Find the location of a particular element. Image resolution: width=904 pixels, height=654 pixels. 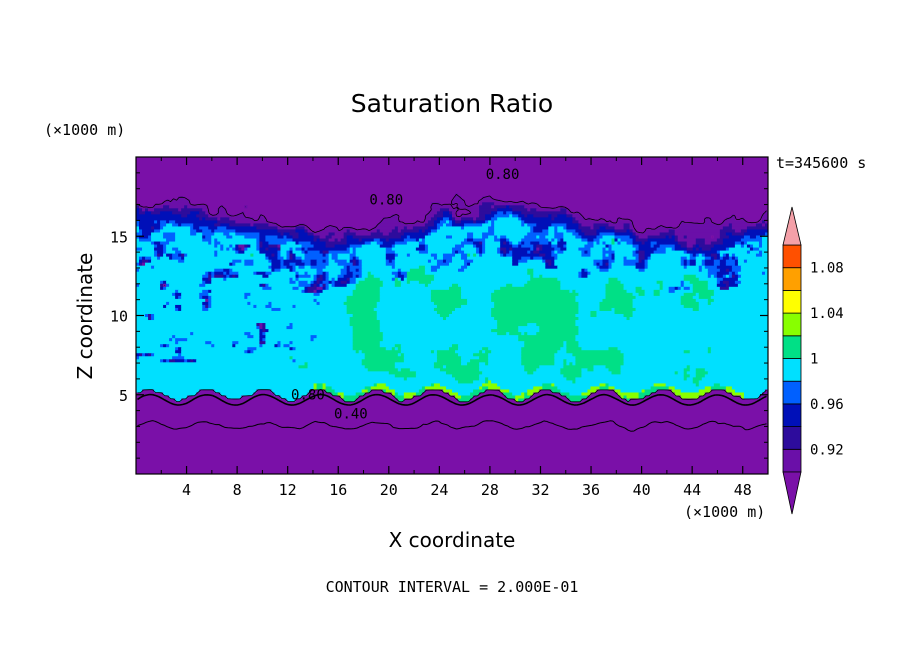

colorbar-over-arrow is located at coordinates (792, 226).